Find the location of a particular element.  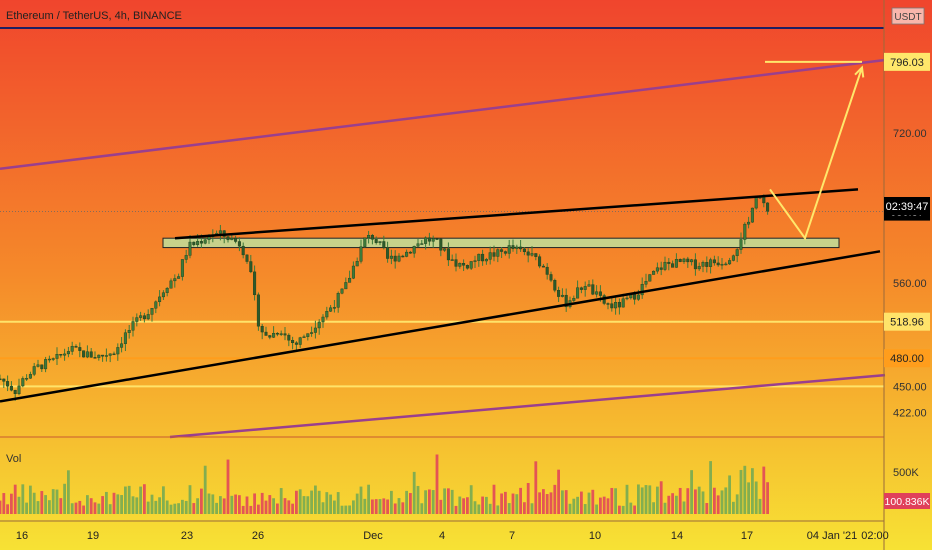

currency-badge: USDT is located at coordinates (908, 16).